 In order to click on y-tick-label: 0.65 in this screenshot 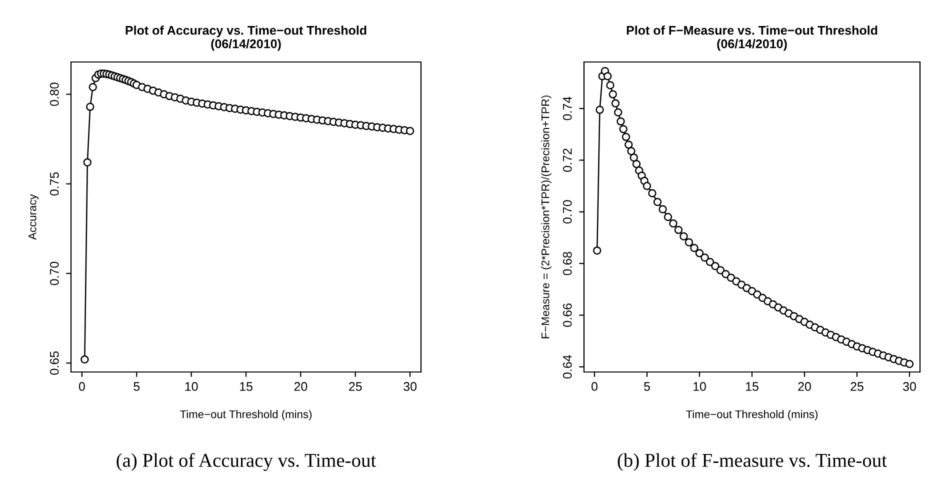, I will do `click(54, 363)`.